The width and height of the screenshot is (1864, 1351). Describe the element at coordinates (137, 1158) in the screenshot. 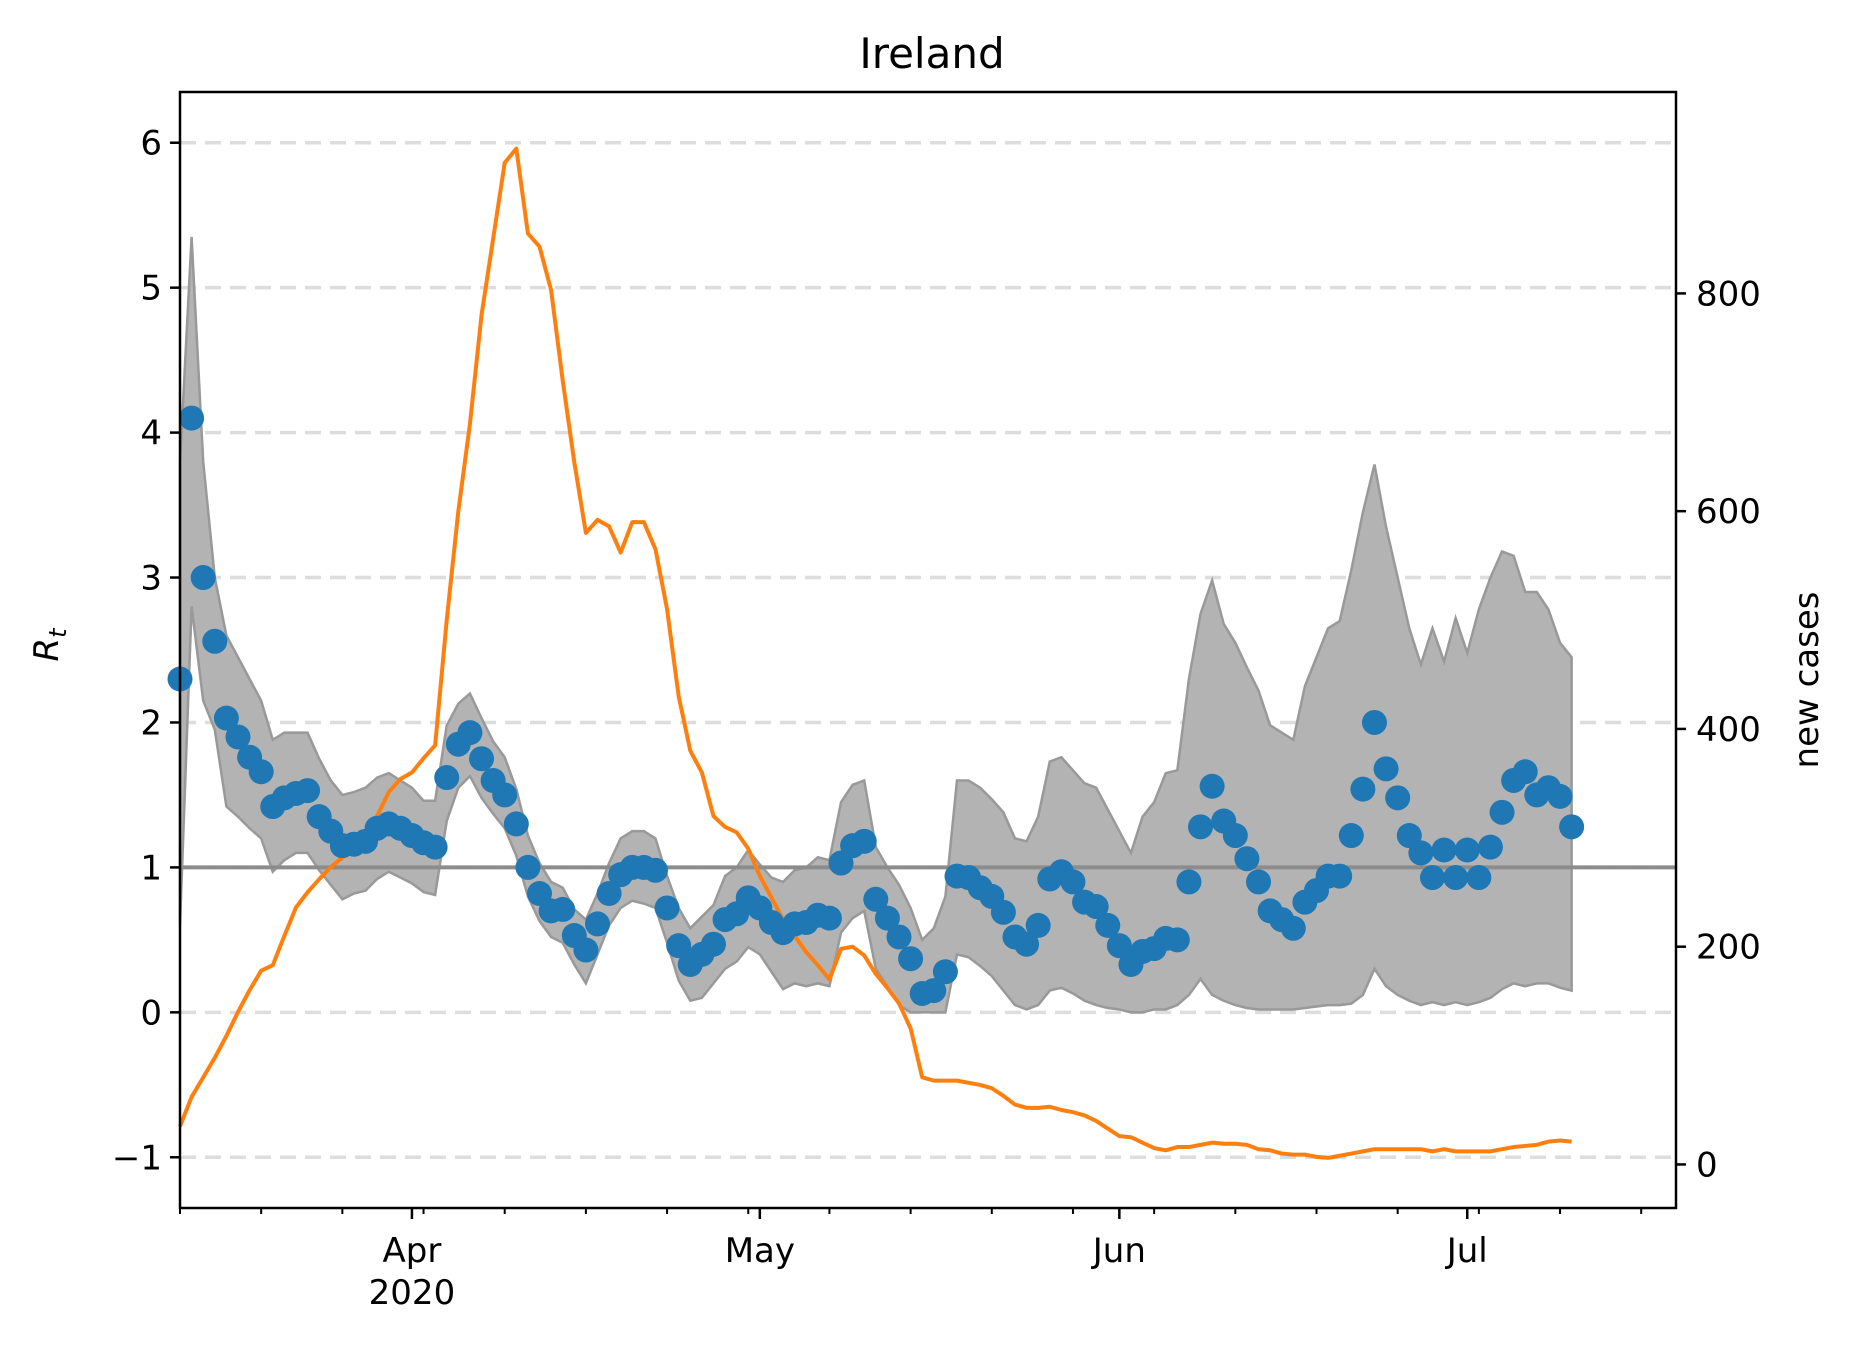

I see `y-tick-label-left: −1` at that location.